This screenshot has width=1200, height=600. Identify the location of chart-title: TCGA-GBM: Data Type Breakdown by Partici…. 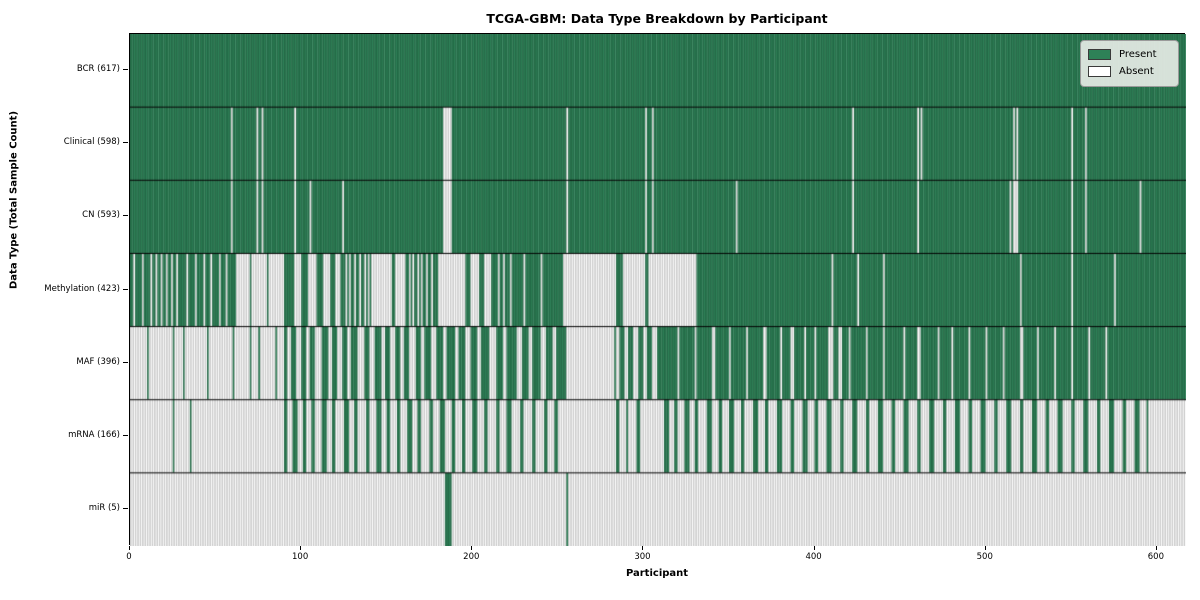
(657, 18).